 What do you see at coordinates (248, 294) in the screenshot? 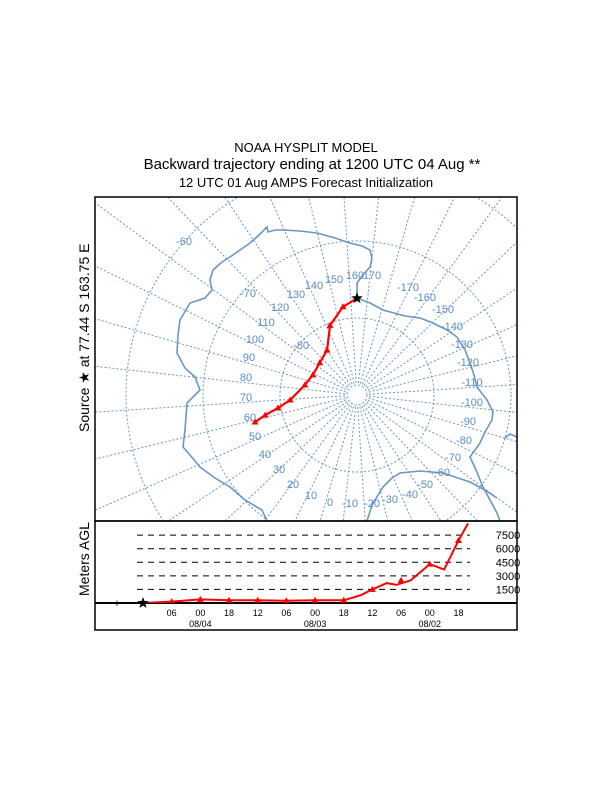
I see `latitude-label: -70` at bounding box center [248, 294].